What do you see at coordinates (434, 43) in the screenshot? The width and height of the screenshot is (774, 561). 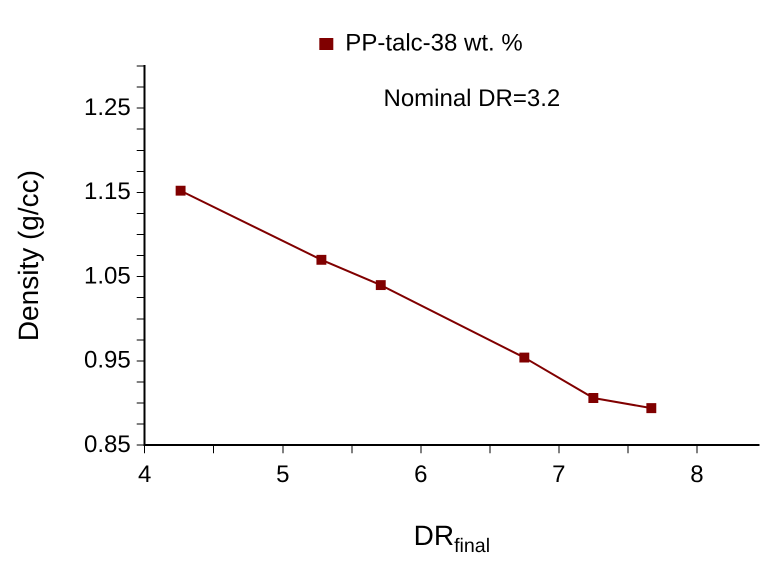 I see `legend-label: PP-talc-38 wt. %` at bounding box center [434, 43].